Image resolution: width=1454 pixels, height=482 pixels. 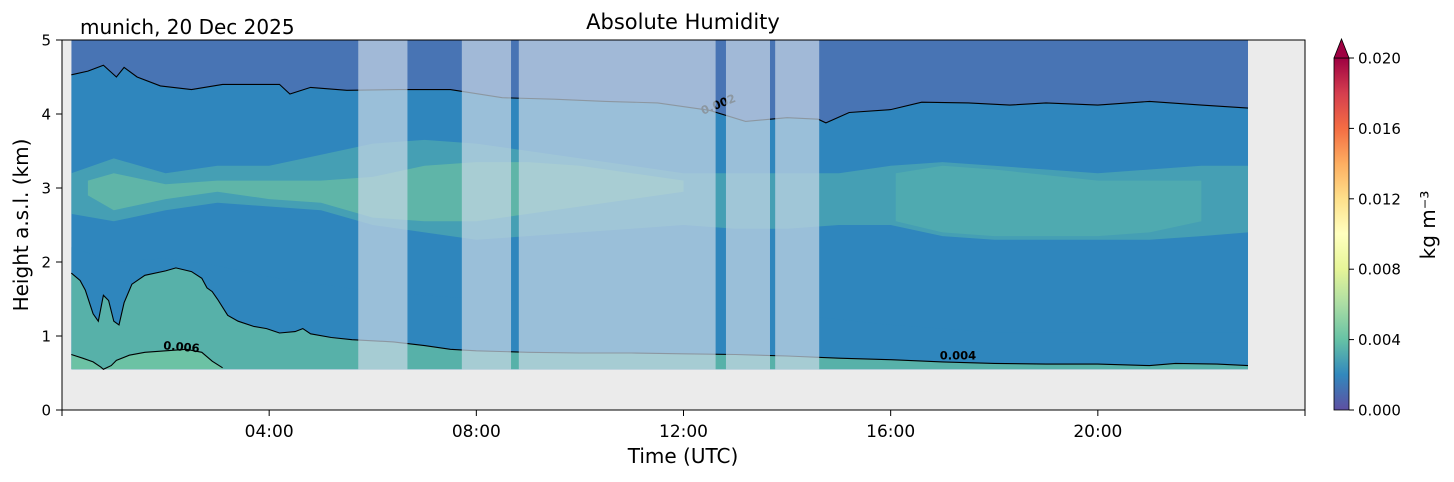 I want to click on chart-title: Absolute Humidity, so click(x=683, y=22).